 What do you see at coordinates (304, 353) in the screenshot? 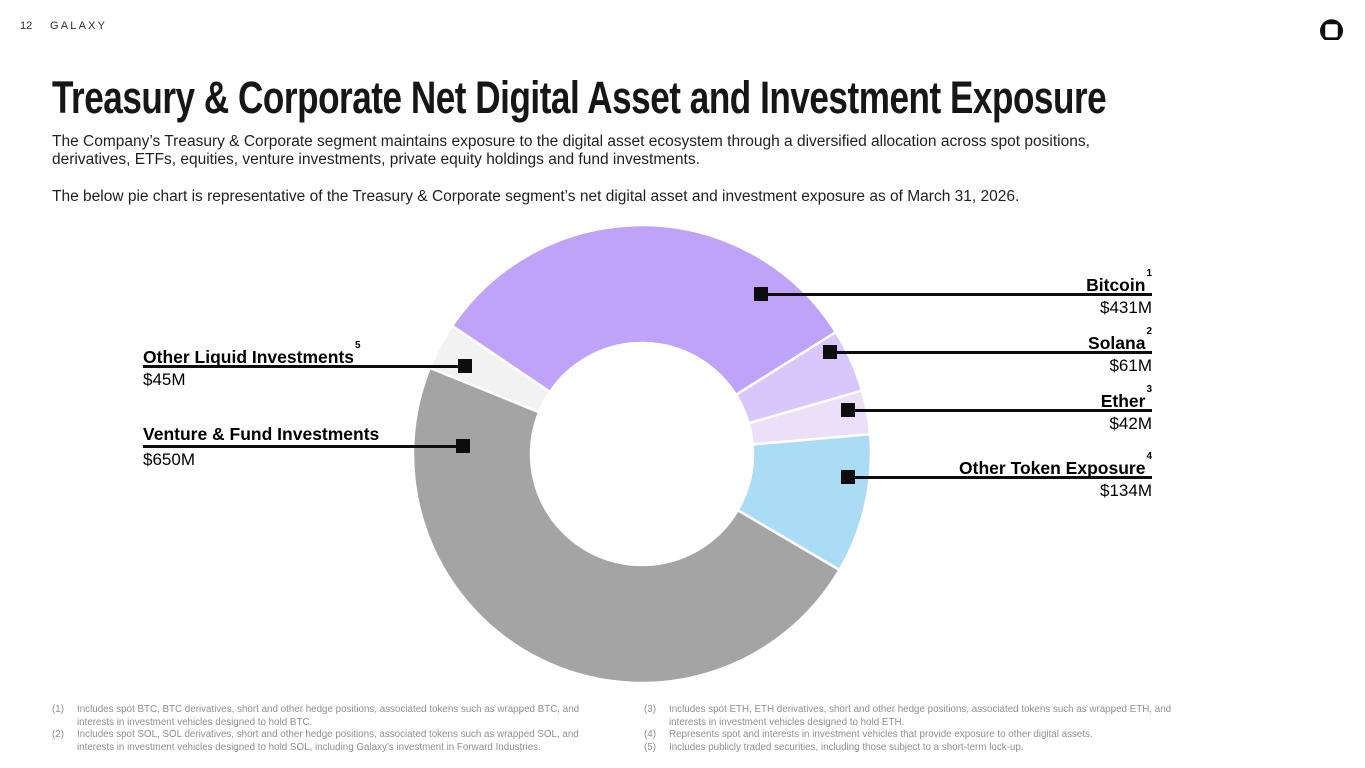
I see `callout-label: Other Liquid Investments5` at bounding box center [304, 353].